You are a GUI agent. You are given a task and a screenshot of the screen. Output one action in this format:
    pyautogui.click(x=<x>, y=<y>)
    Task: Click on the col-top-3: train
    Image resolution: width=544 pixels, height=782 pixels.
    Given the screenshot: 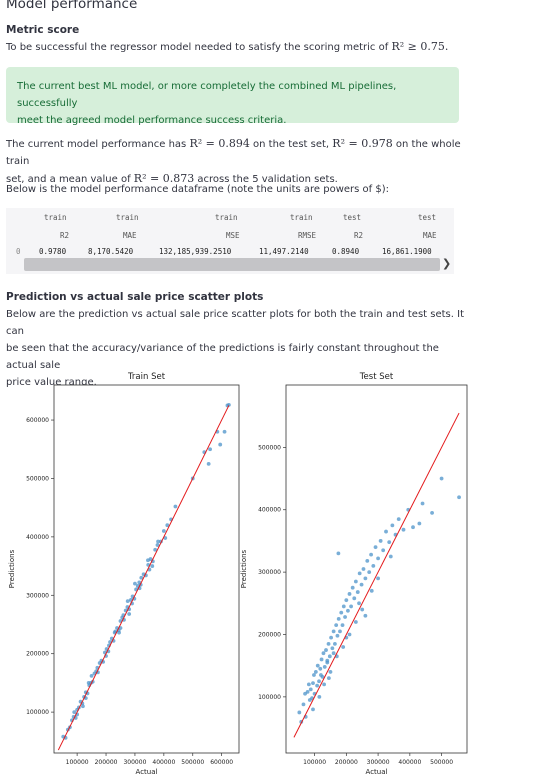 What is the action you would take?
    pyautogui.click(x=301, y=217)
    